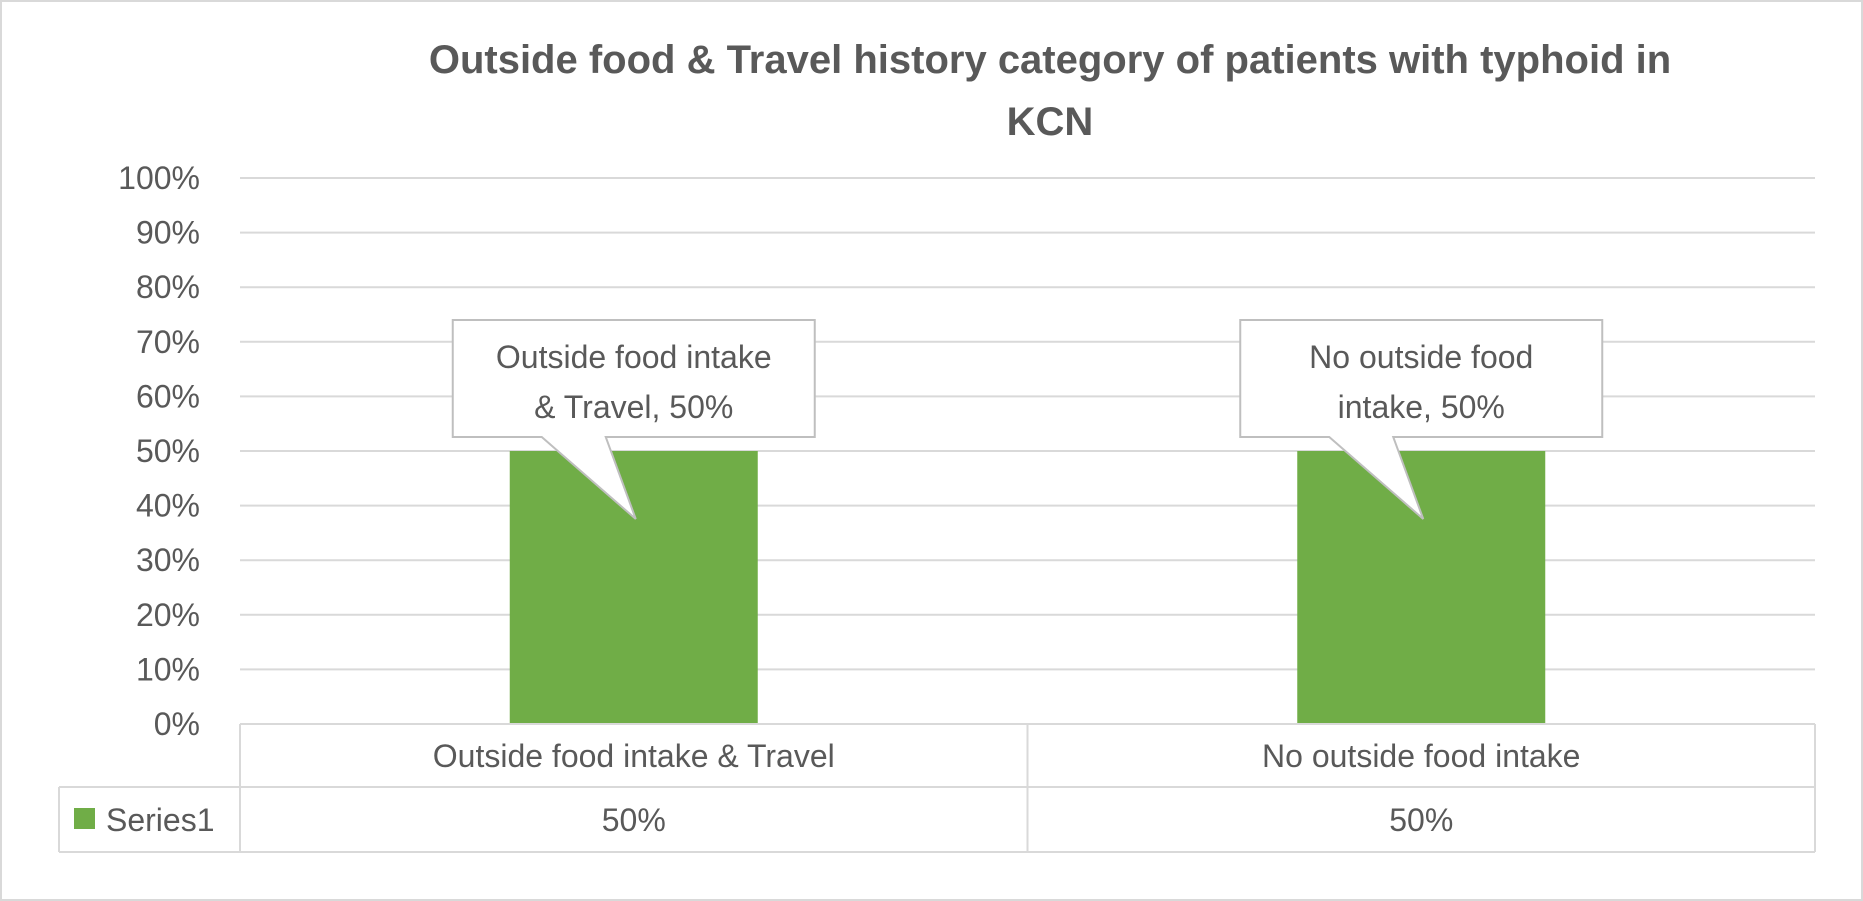 This screenshot has width=1863, height=901. I want to click on y-axis-ticks: 0% 10% 20% 30% 40% 50% 60% 70% 80% 90% 100%, so click(159, 451).